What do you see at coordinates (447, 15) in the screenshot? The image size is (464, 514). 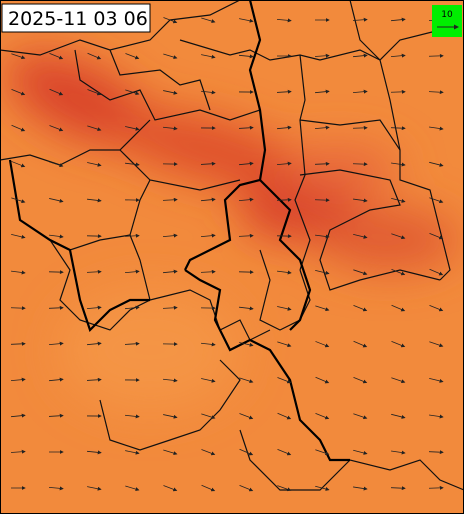 I see `scale-label: 10` at bounding box center [447, 15].